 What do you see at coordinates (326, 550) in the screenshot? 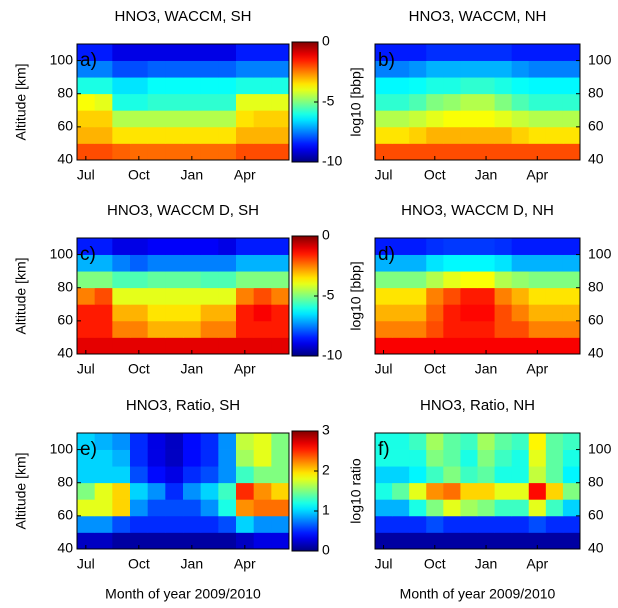
I see `colorbar-tick-label: 0` at bounding box center [326, 550].